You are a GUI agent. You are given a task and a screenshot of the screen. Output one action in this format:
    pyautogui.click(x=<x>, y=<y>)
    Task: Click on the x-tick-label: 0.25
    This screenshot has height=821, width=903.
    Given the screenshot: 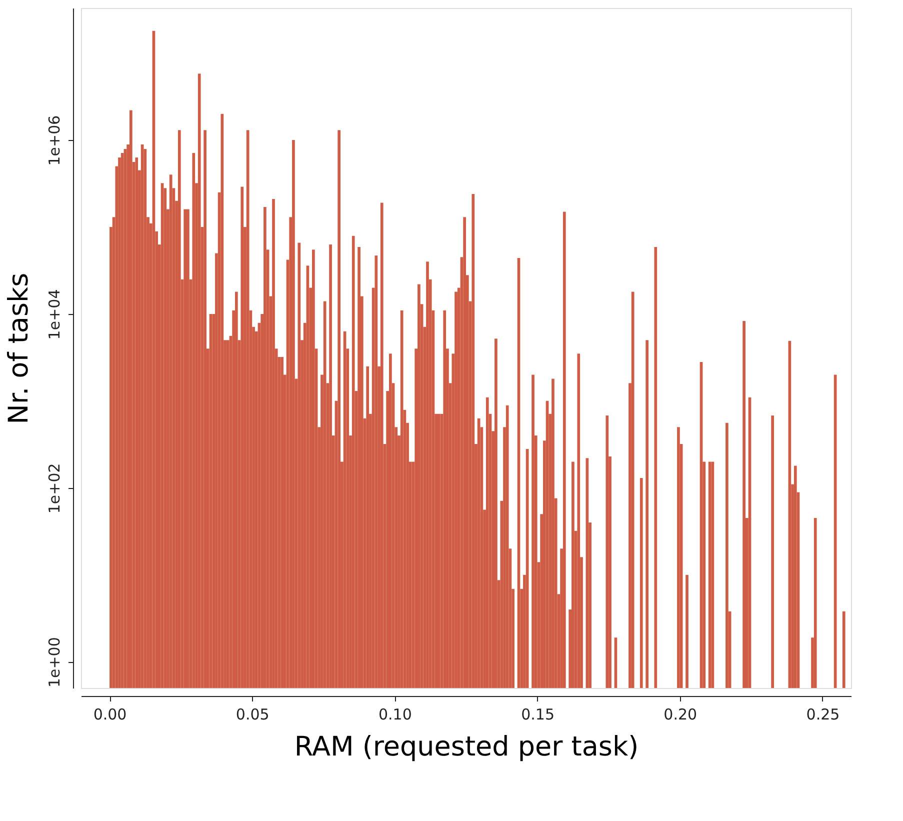 What is the action you would take?
    pyautogui.click(x=823, y=715)
    